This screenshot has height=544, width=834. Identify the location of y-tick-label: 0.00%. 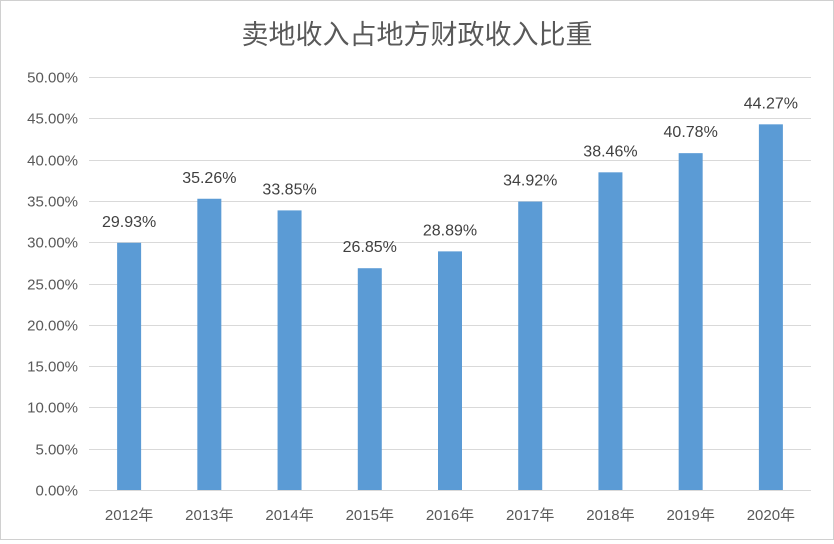
(56, 491).